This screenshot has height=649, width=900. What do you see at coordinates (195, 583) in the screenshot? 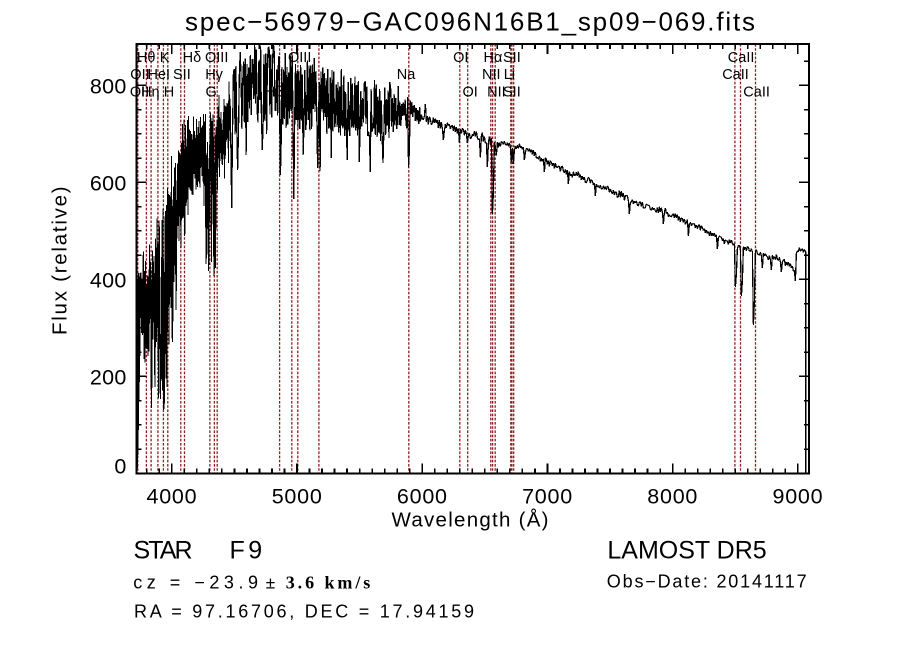
I see `svg-text: cz = −23.9` at bounding box center [195, 583].